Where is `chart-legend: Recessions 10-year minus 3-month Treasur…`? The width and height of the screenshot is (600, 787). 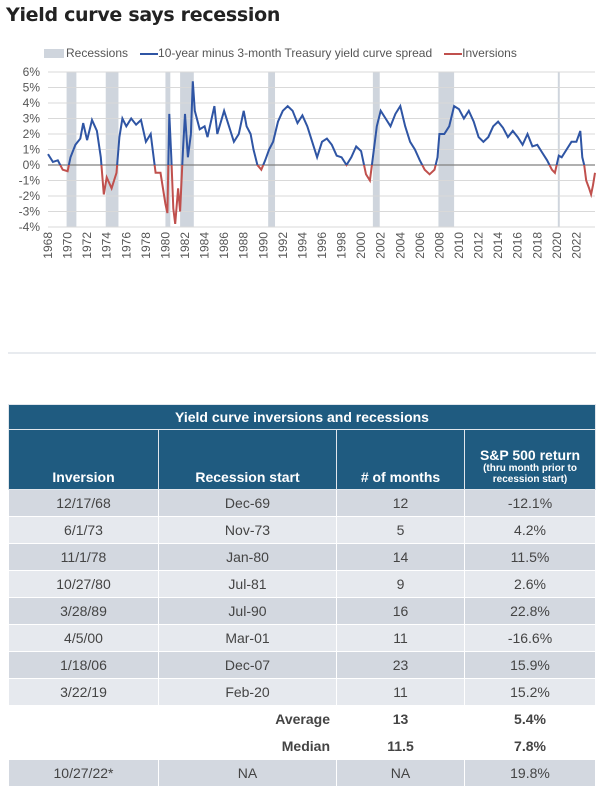 chart-legend: Recessions 10-year minus 3-month Treasur… is located at coordinates (280, 53).